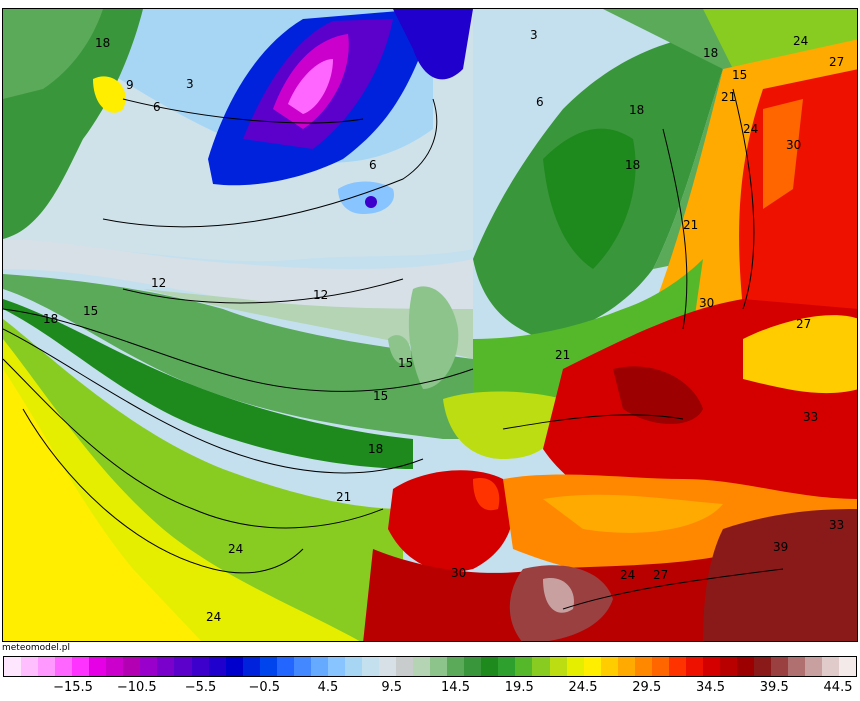 This screenshot has width=860, height=701. I want to click on scale-tick-label: −10.5, so click(136, 687).